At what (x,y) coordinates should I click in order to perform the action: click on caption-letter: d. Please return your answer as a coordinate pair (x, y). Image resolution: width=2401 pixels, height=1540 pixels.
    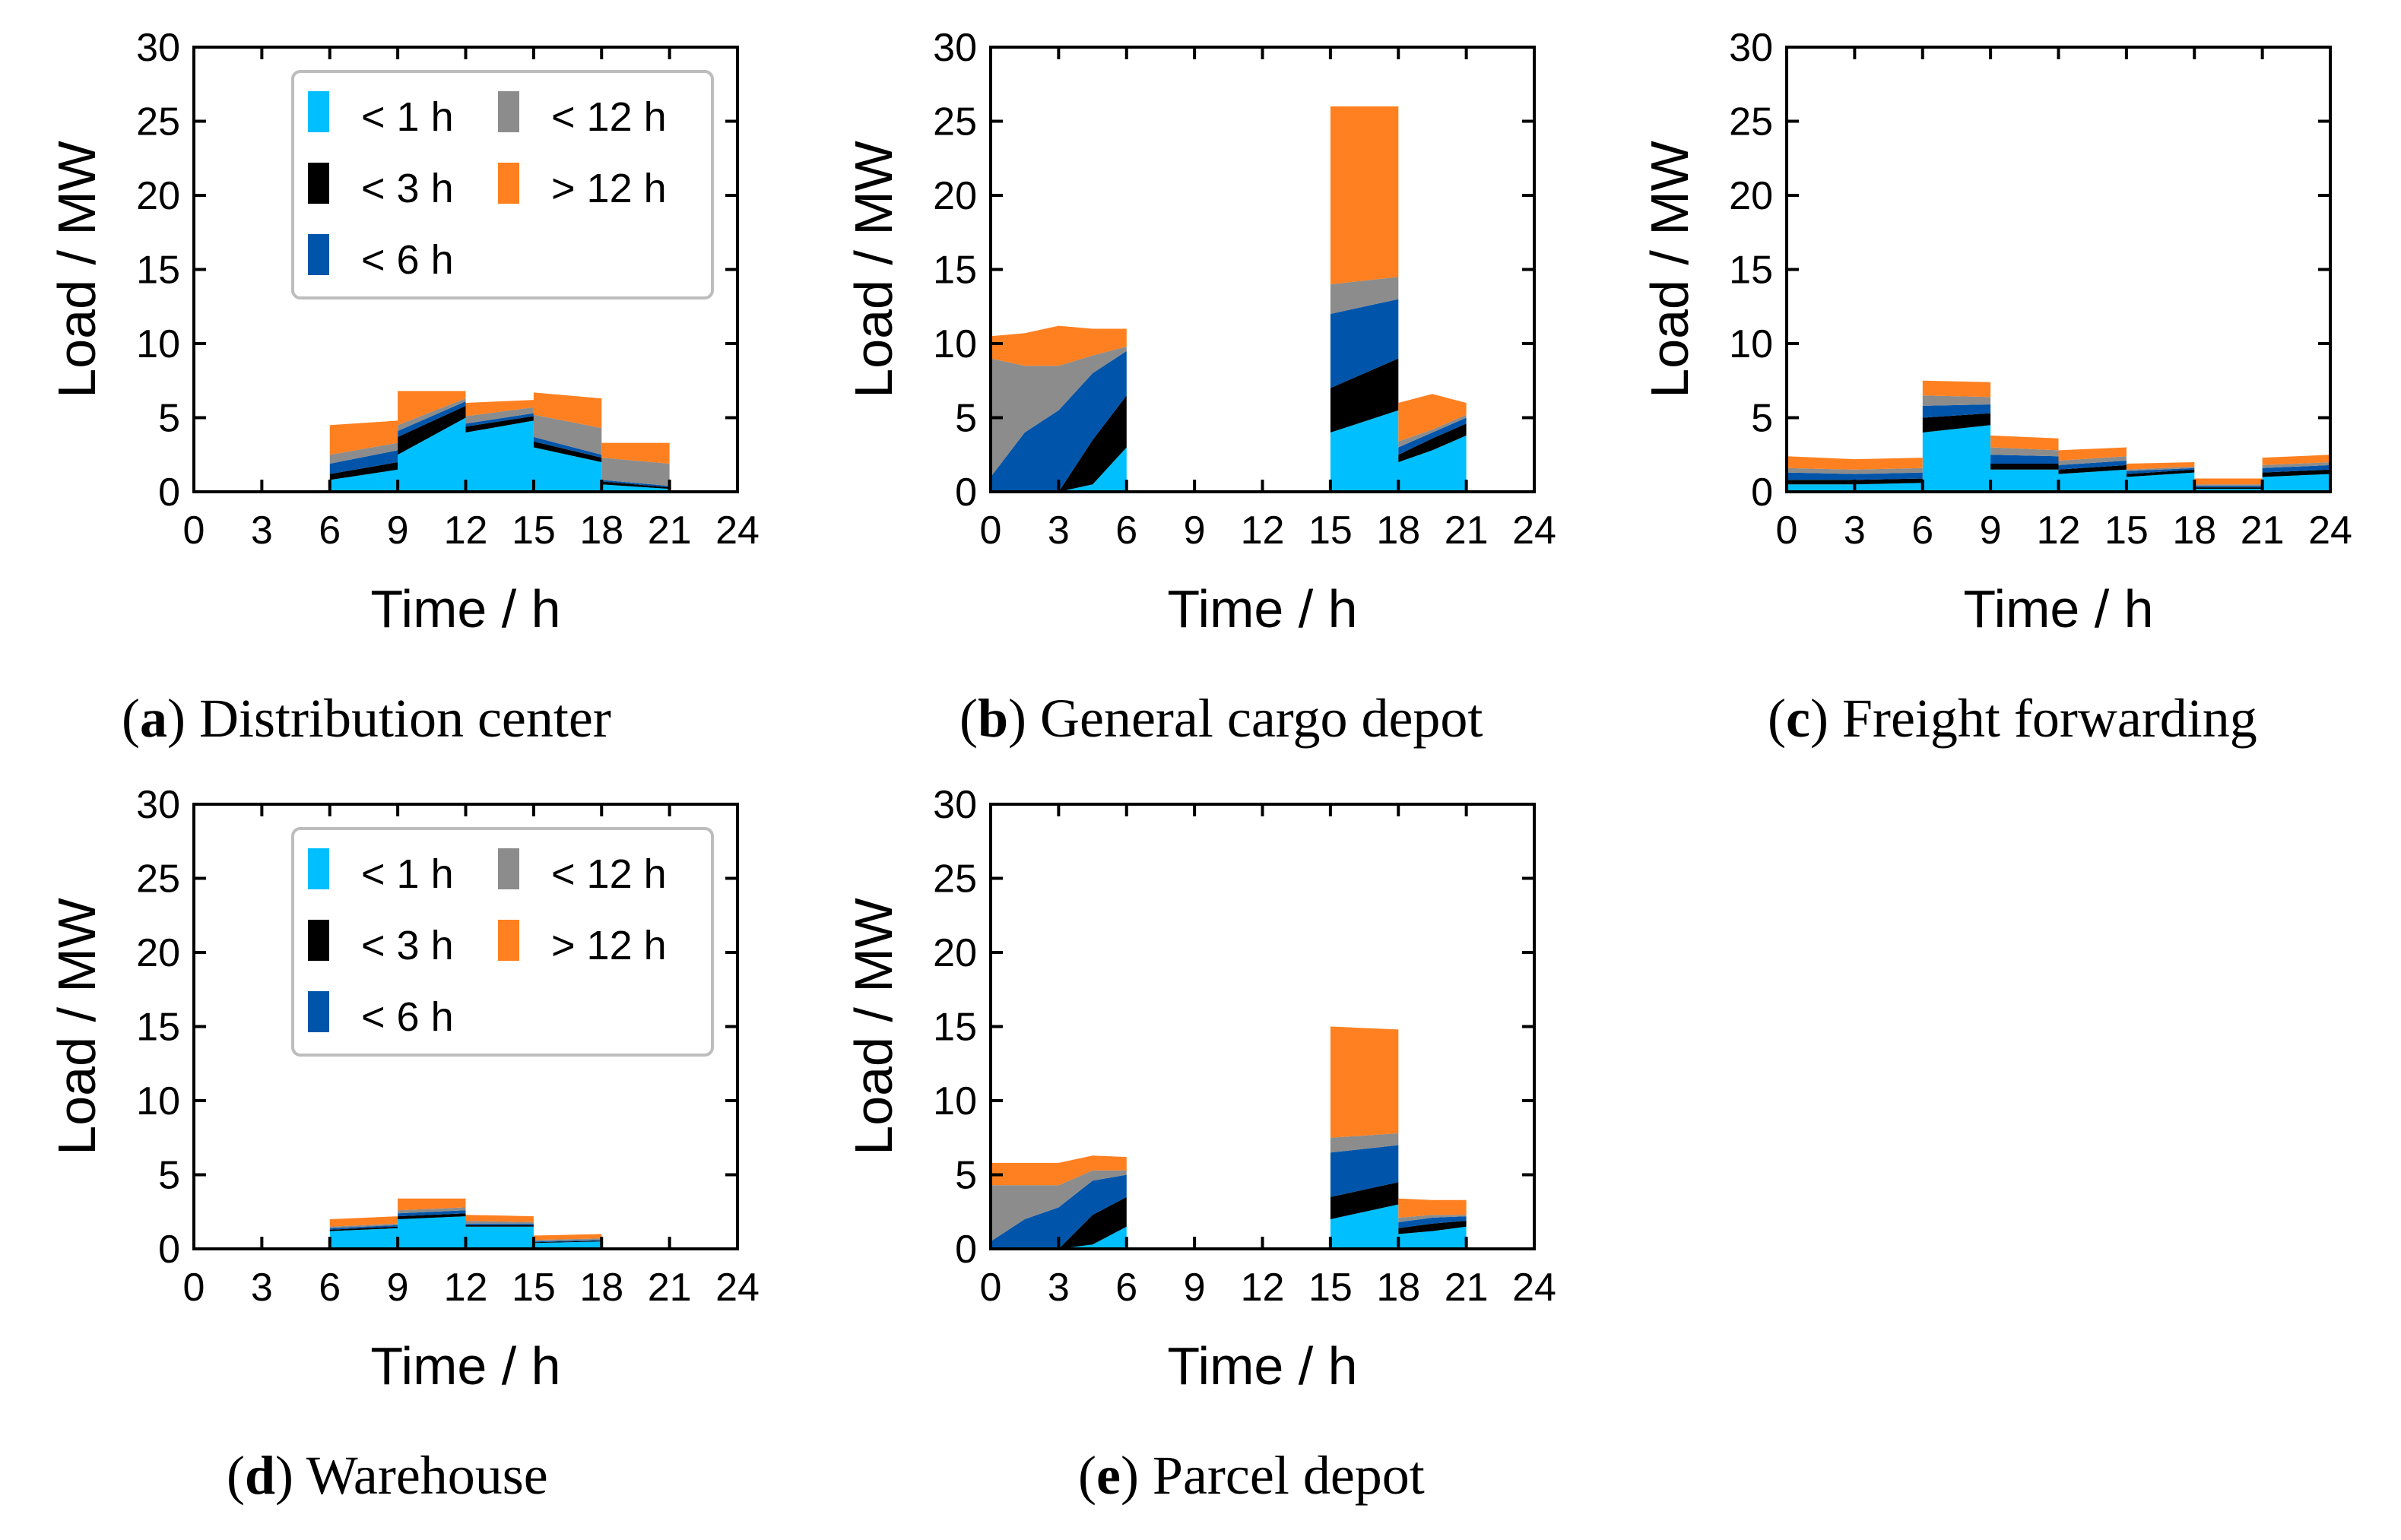
    Looking at the image, I should click on (260, 1475).